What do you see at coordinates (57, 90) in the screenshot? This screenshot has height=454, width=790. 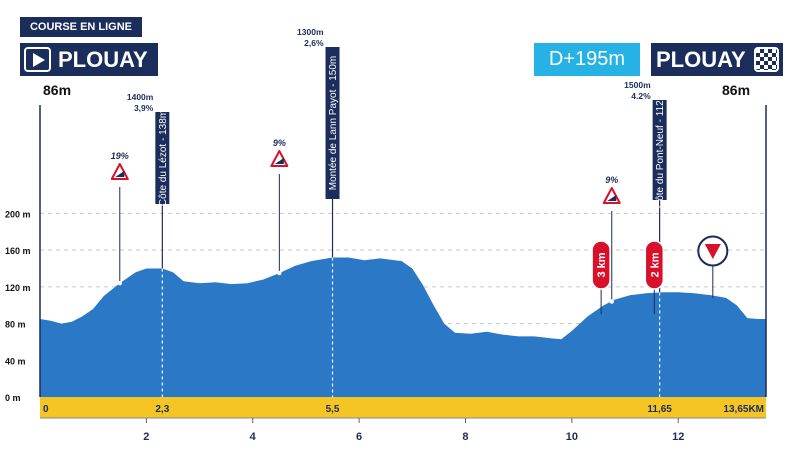 I see `start-altitude: 86m` at bounding box center [57, 90].